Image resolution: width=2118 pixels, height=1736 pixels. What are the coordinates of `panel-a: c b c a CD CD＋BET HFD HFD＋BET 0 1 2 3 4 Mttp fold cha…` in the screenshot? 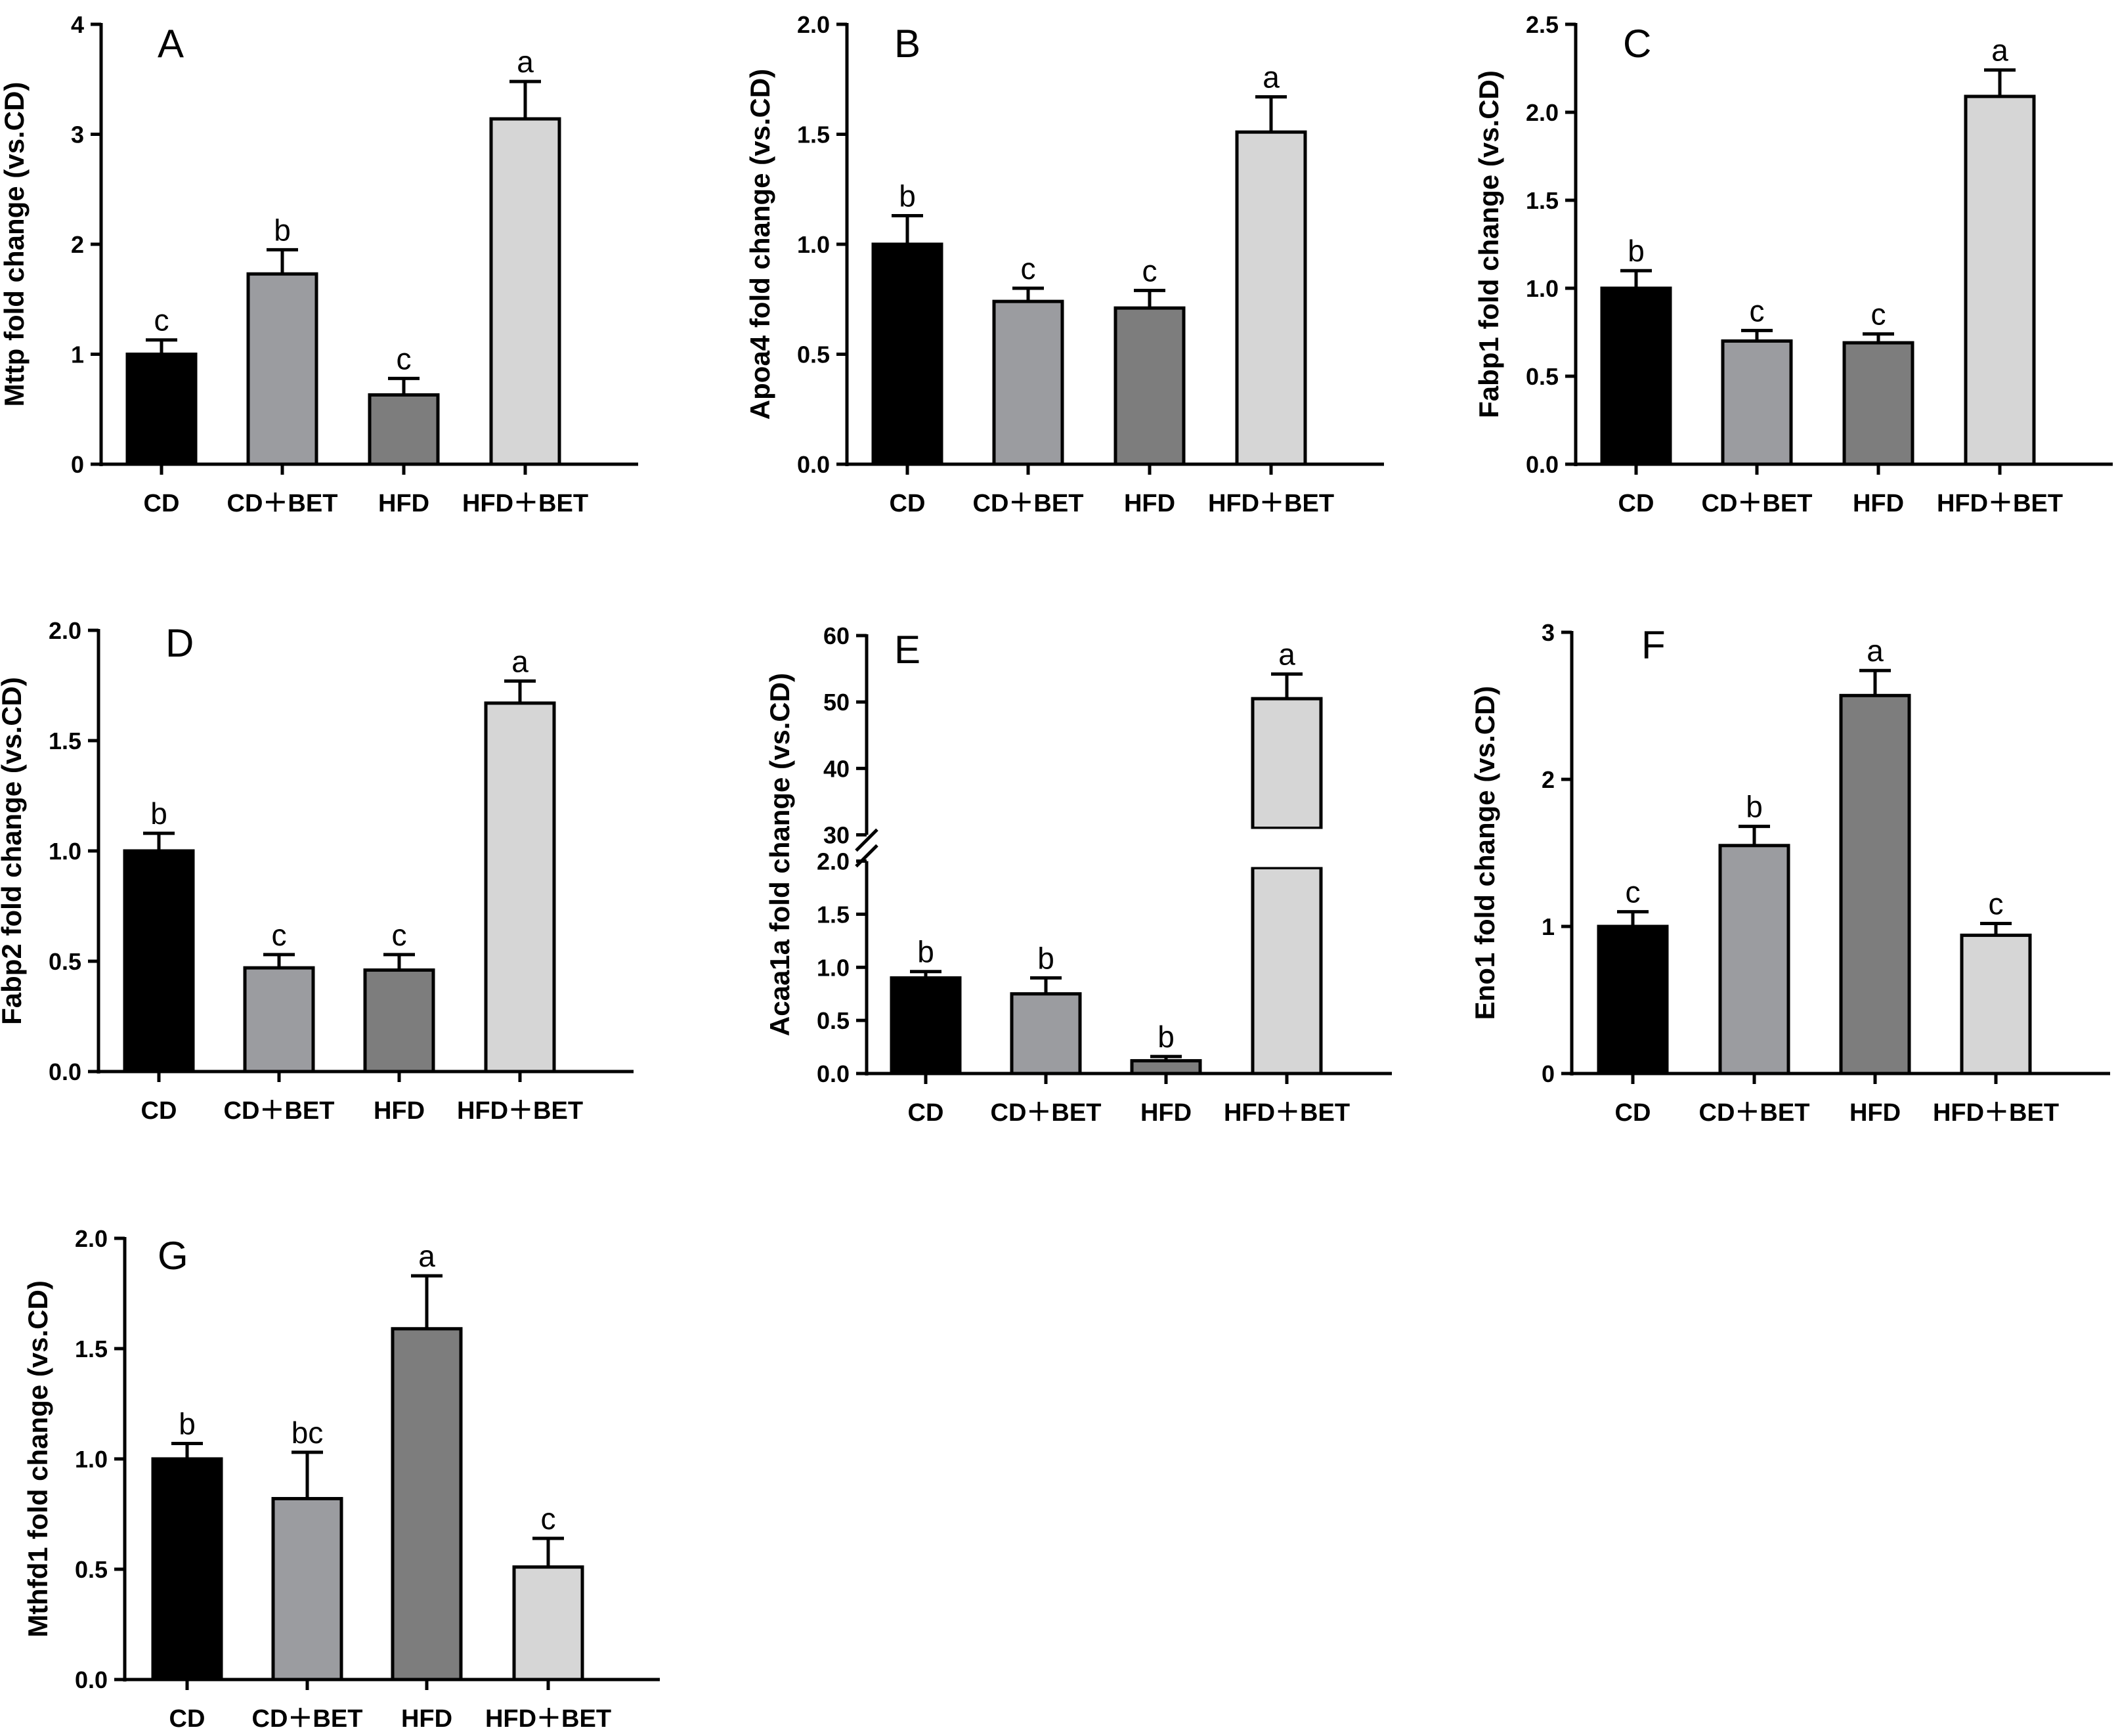 It's located at (319, 264).